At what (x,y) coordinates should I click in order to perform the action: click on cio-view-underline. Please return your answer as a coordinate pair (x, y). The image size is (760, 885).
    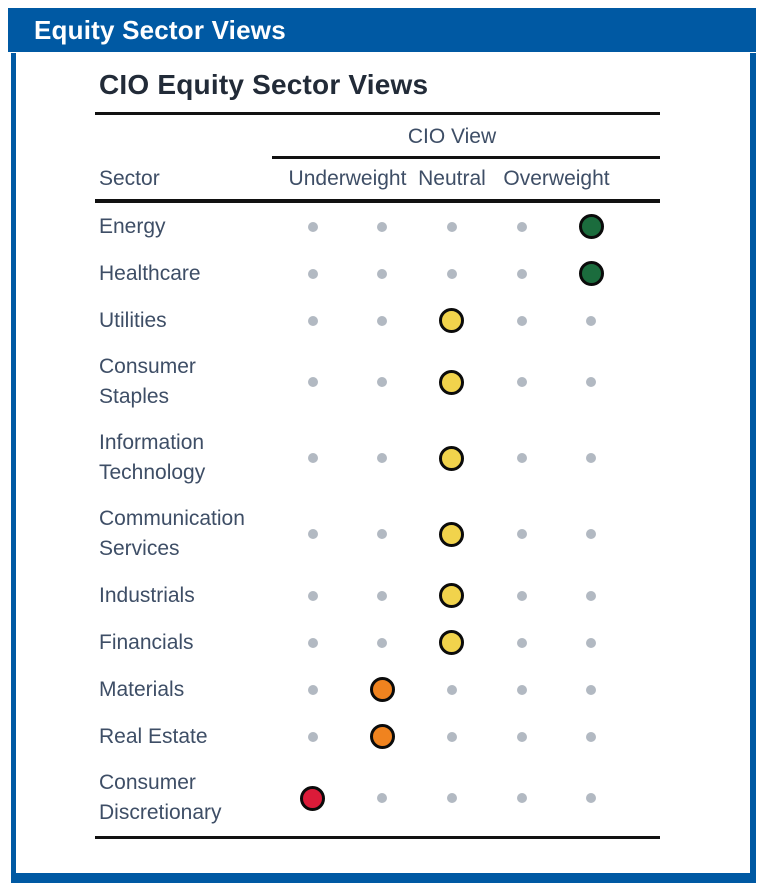
    Looking at the image, I should click on (466, 157).